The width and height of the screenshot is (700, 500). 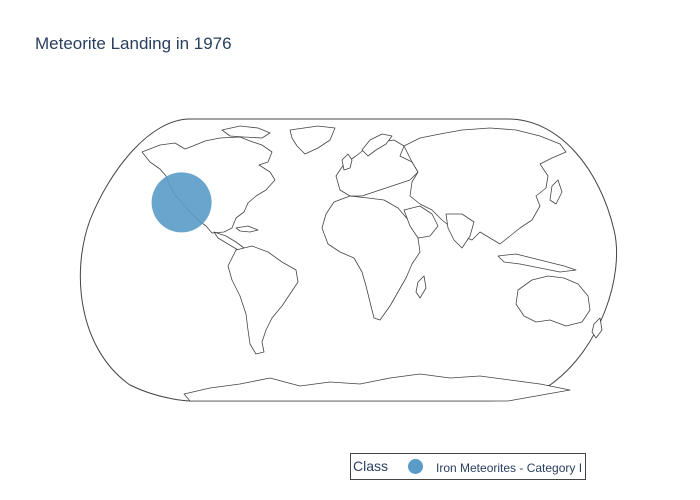 I want to click on map-title: Meteorite Landing in 1976, so click(x=133, y=43).